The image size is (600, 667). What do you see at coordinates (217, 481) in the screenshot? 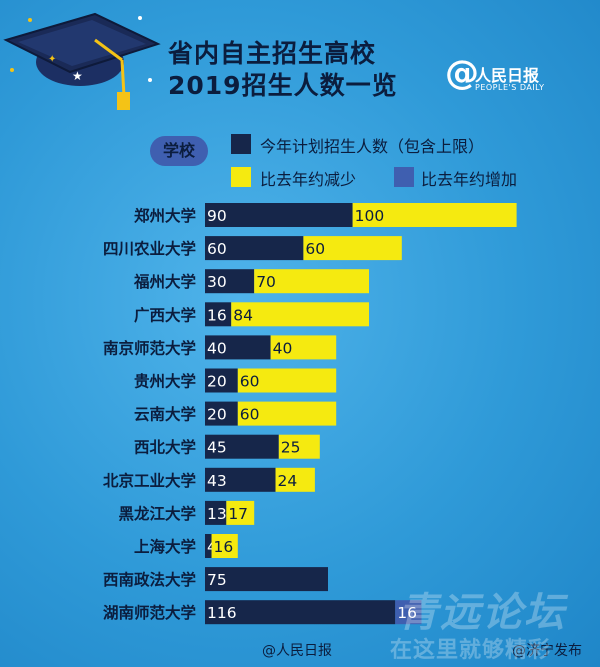
I see `value-label-plan: 43` at bounding box center [217, 481].